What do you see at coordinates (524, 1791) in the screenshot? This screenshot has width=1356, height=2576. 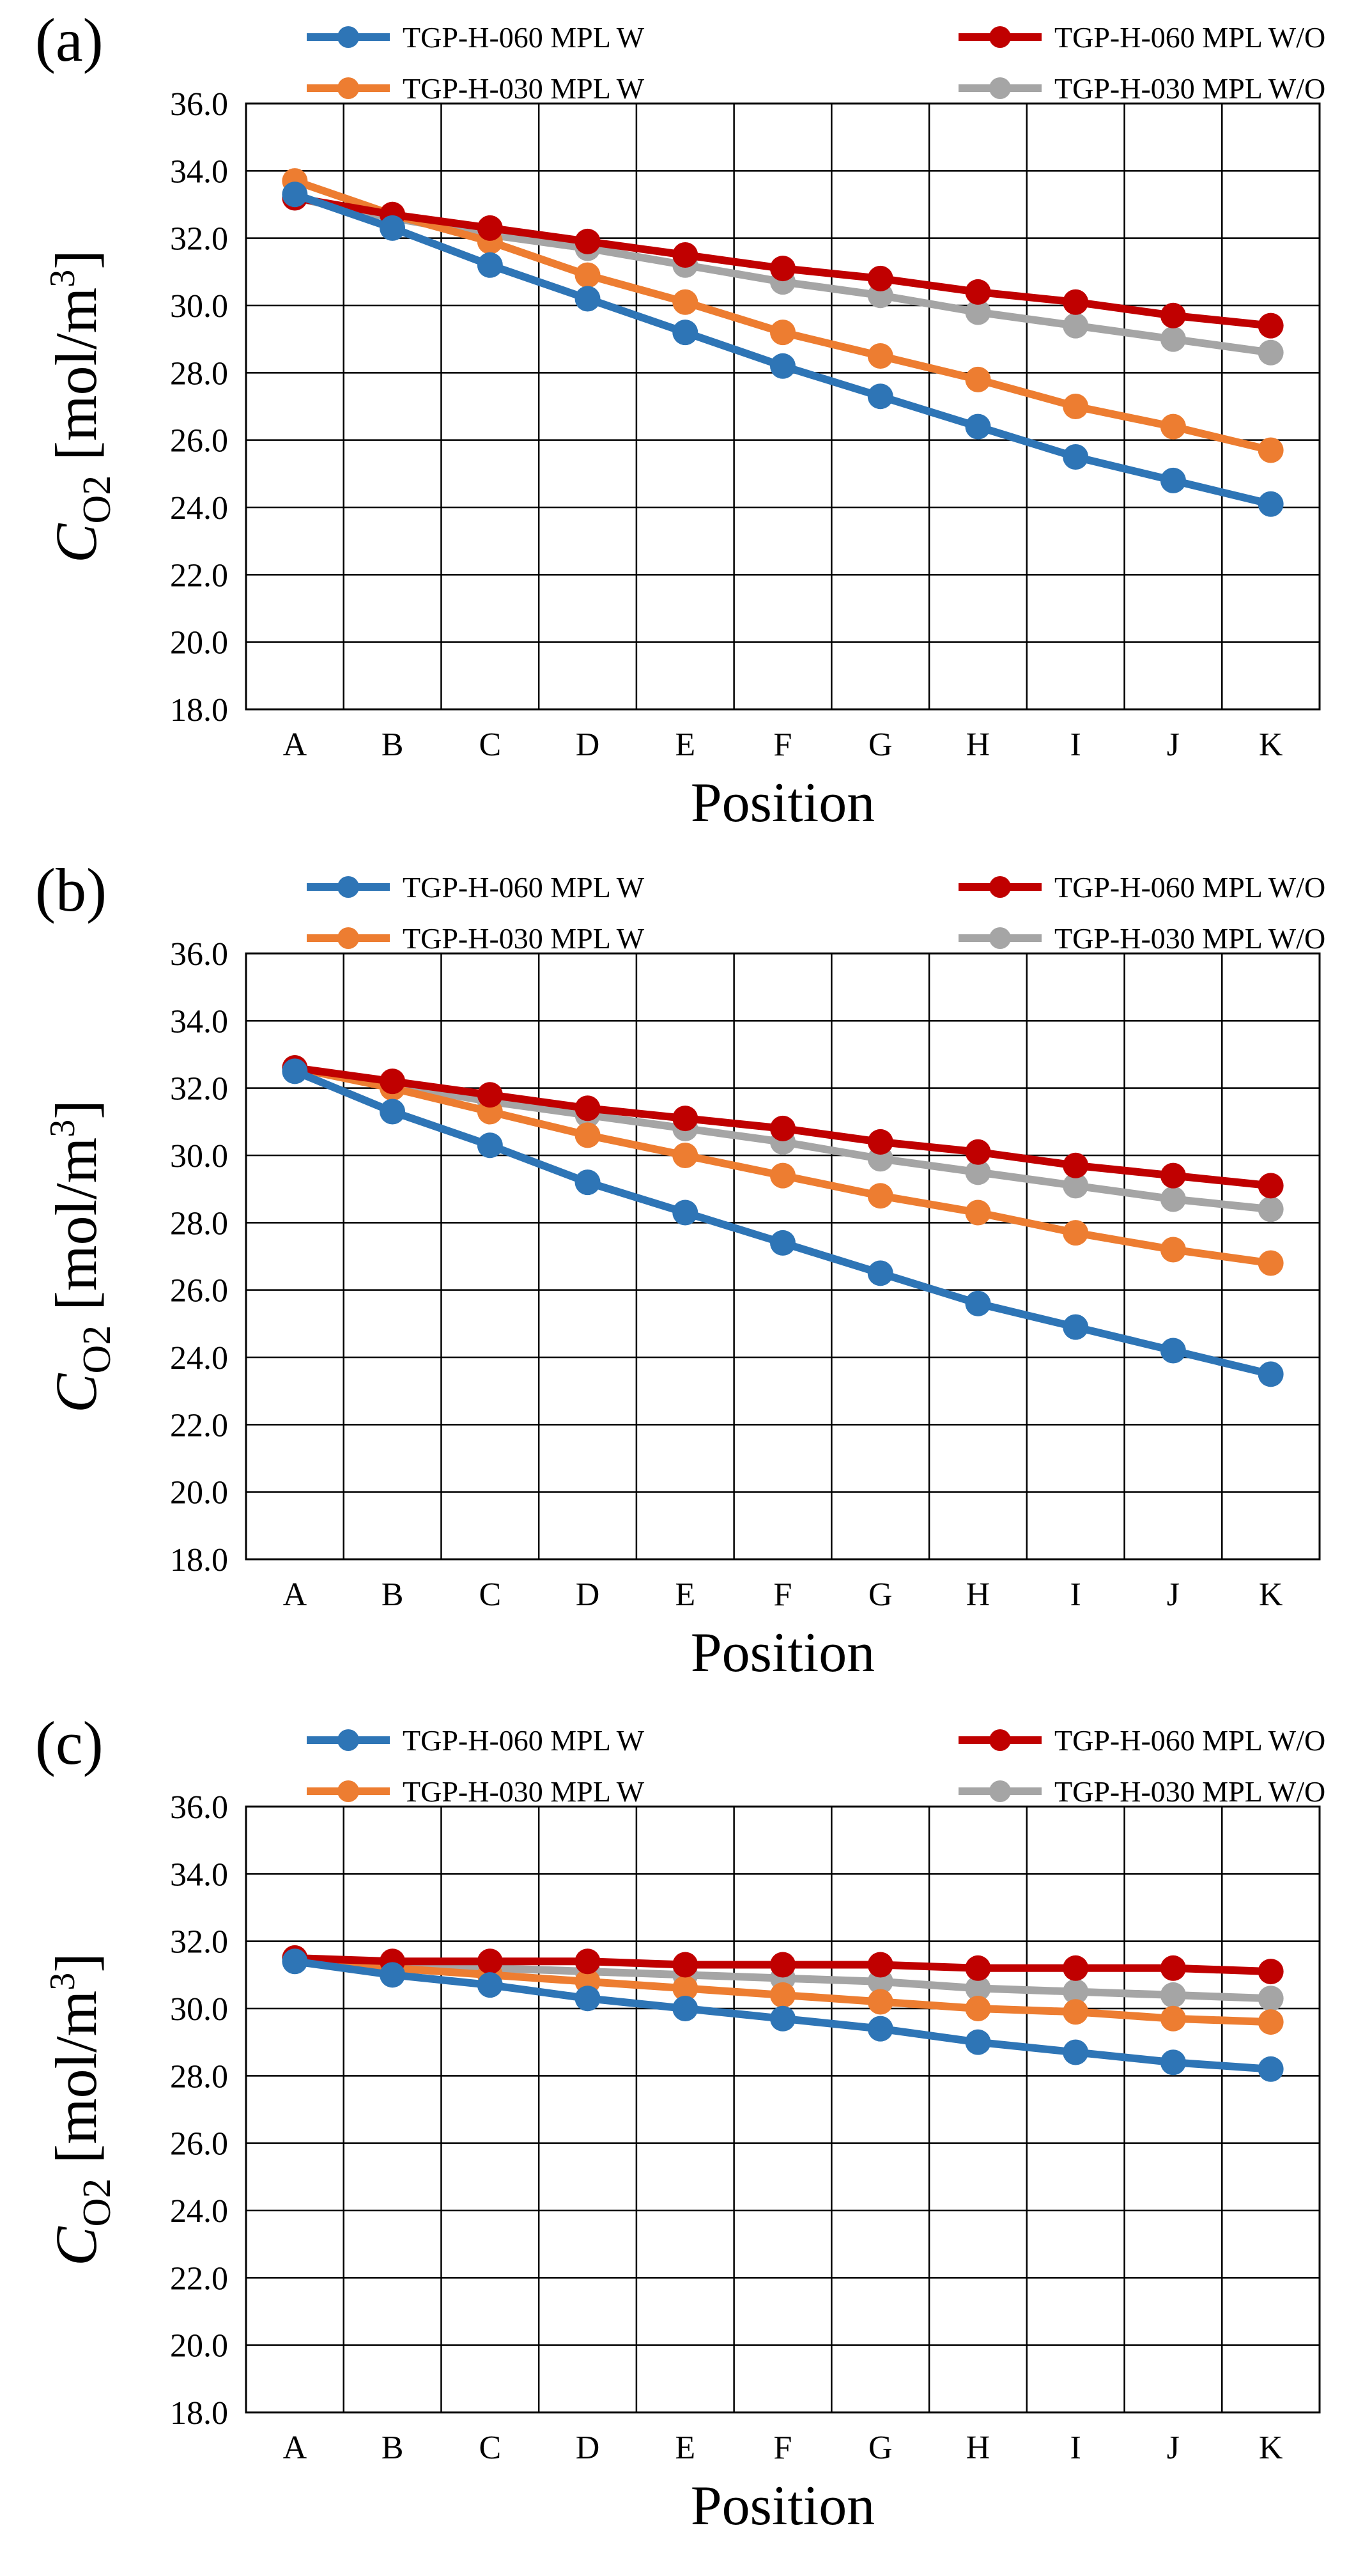 I see `legend-label: TGP-H-030 MPL W` at bounding box center [524, 1791].